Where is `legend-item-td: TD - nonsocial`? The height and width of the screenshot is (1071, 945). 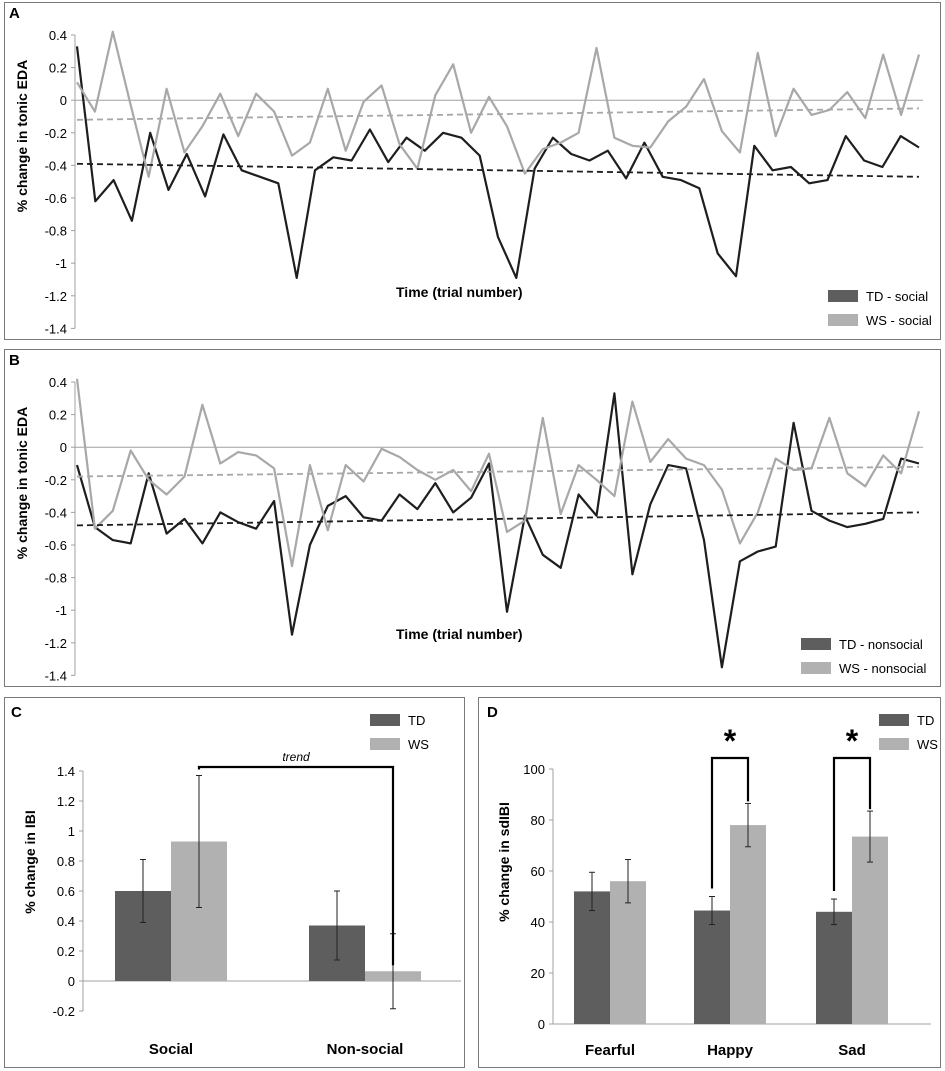
legend-item-td: TD - nonsocial is located at coordinates (863, 644).